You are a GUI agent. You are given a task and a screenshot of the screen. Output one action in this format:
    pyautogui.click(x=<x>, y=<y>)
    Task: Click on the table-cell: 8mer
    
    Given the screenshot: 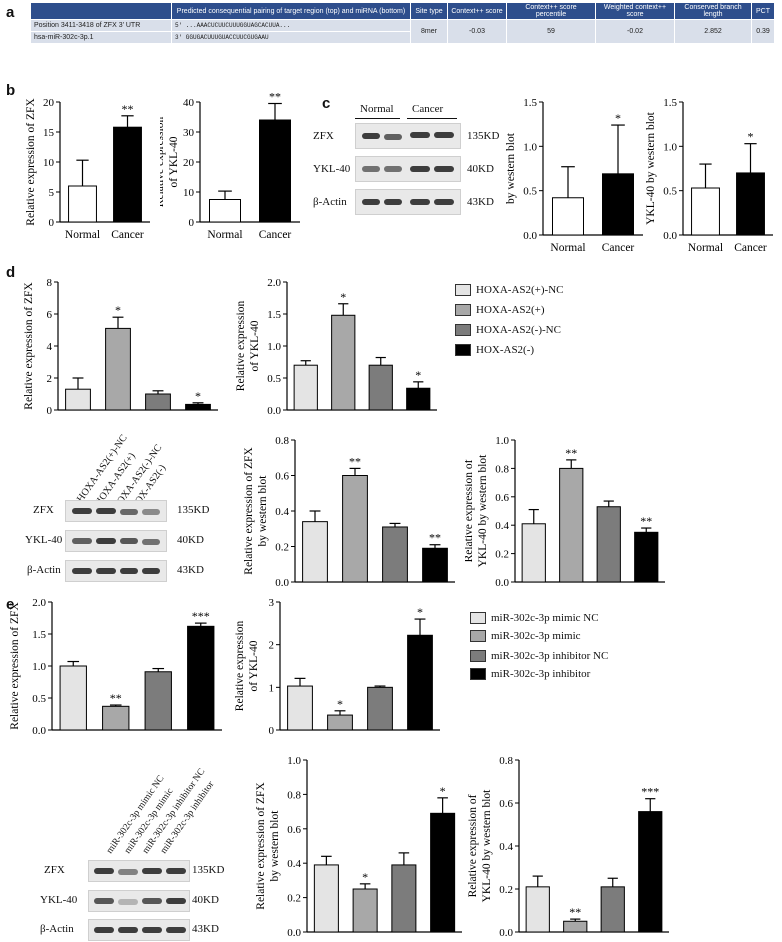 What is the action you would take?
    pyautogui.click(x=429, y=31)
    